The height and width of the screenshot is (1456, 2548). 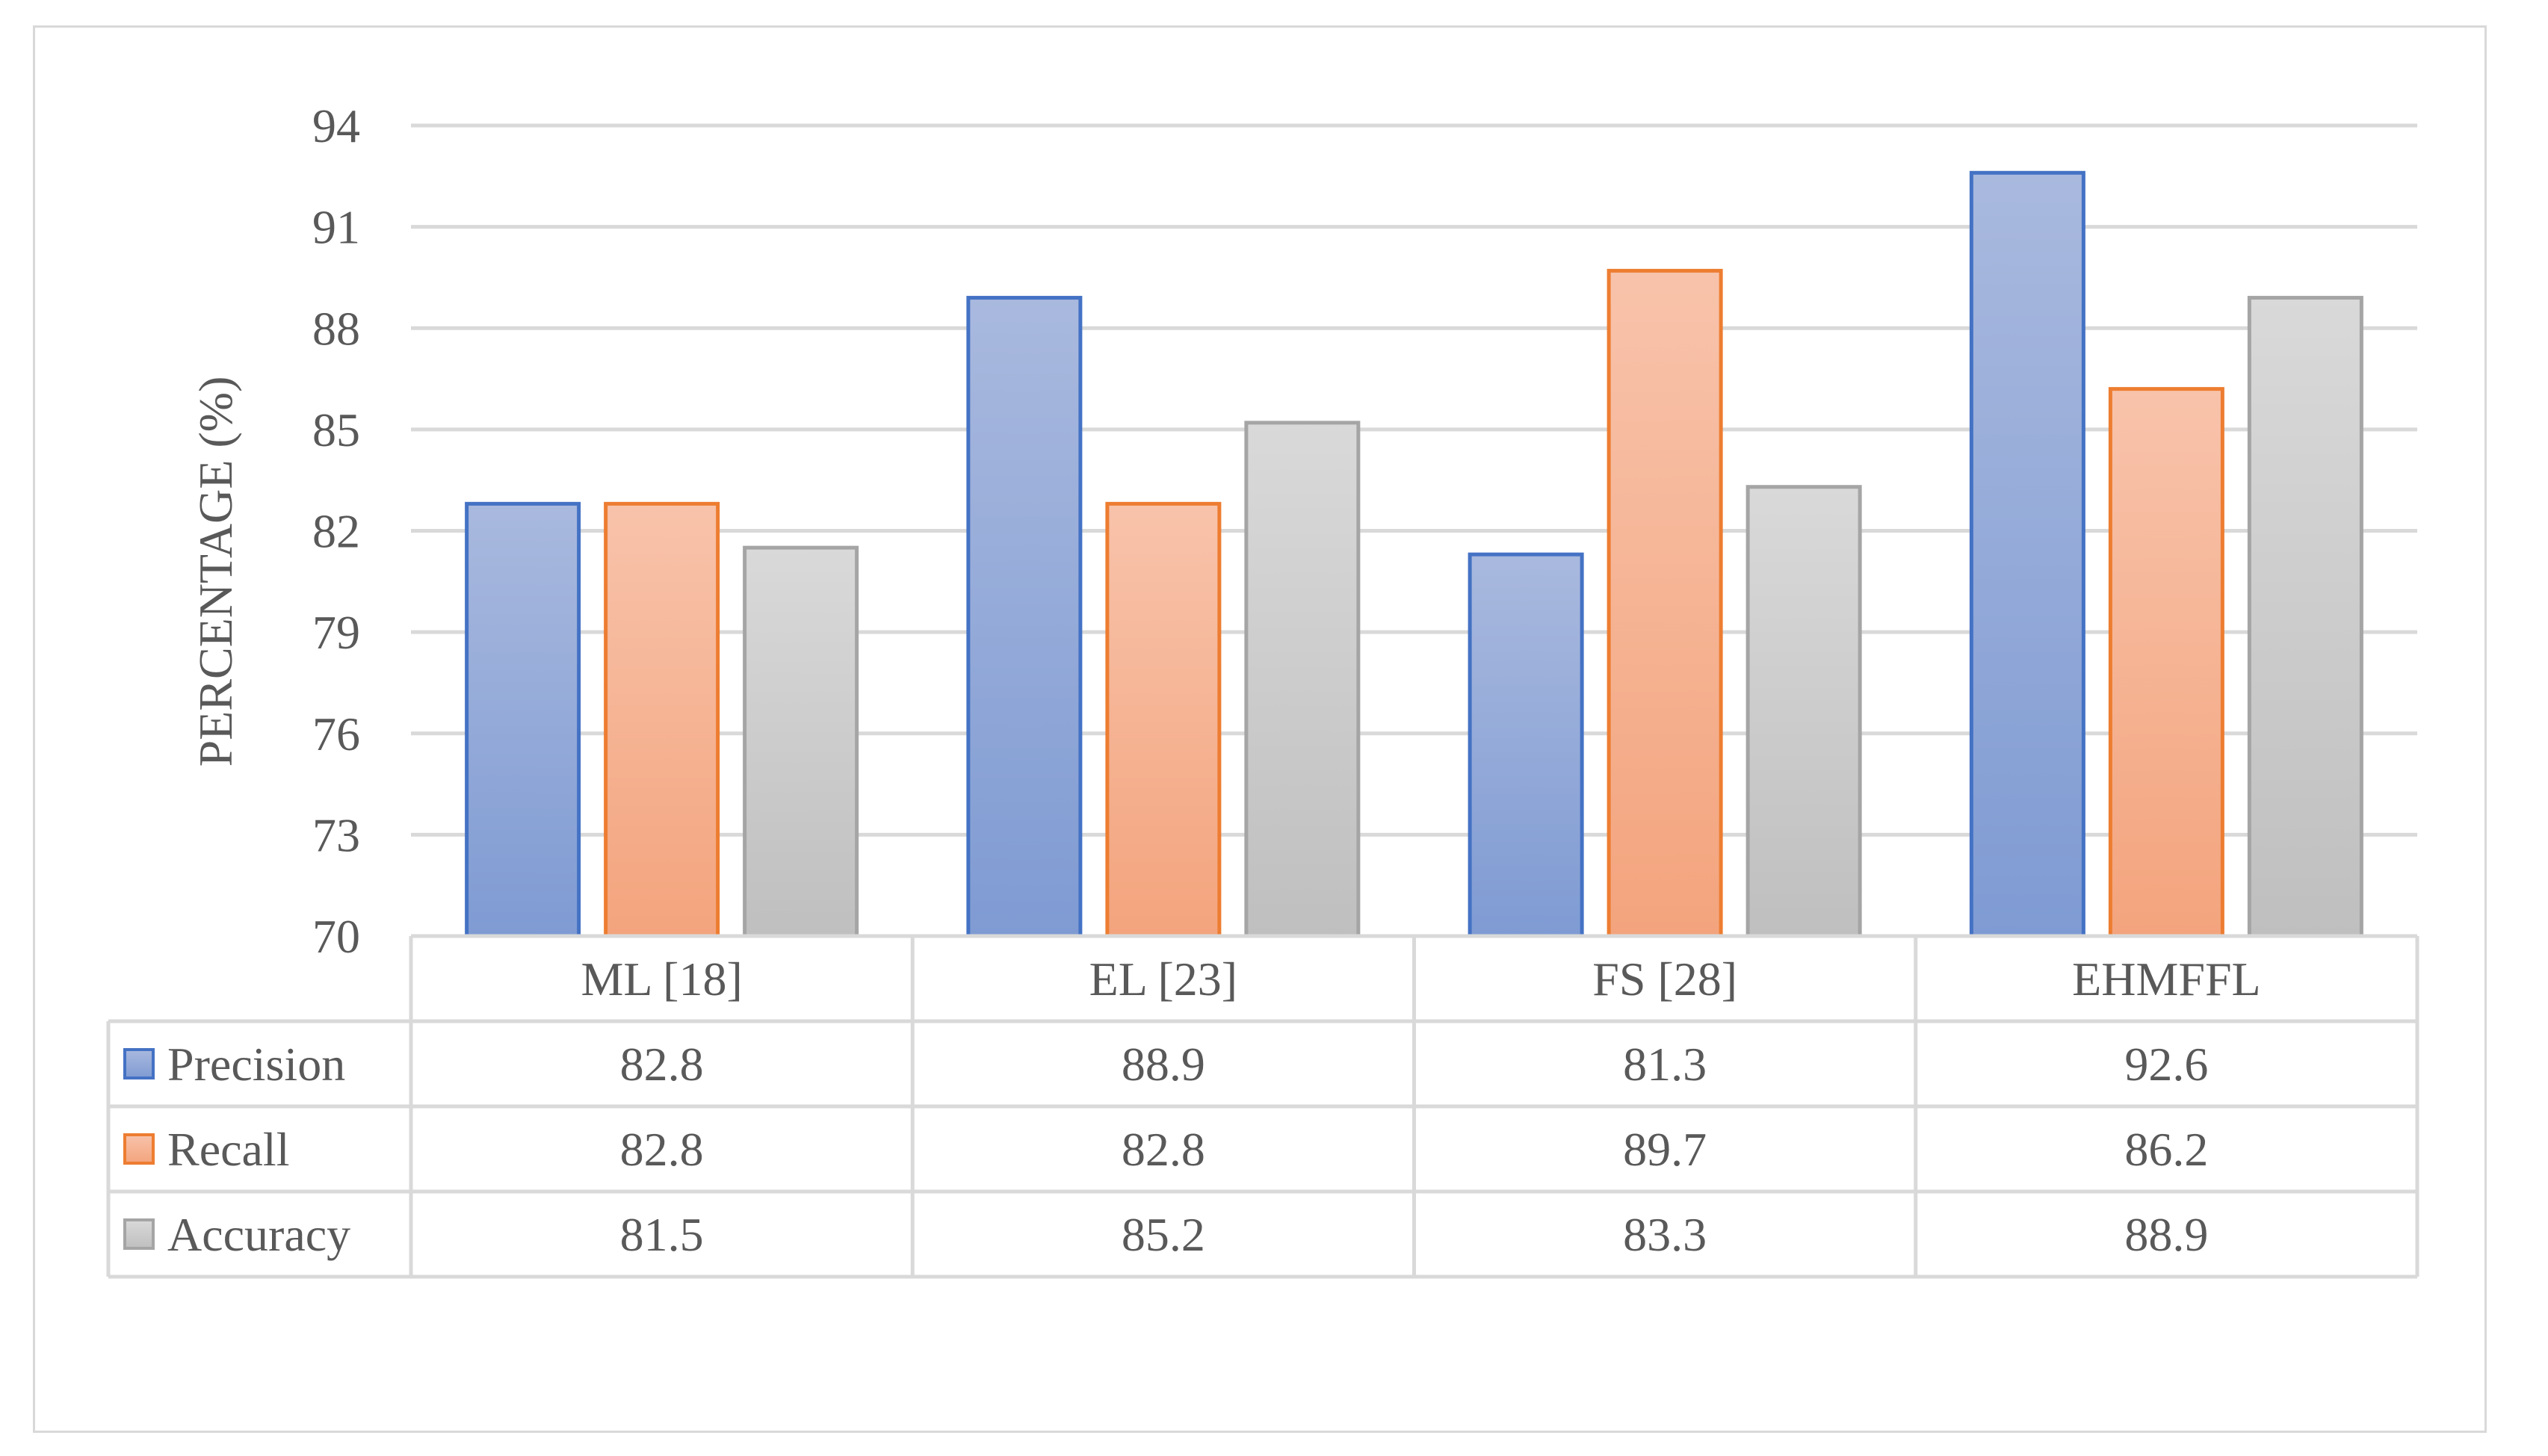 What do you see at coordinates (336, 632) in the screenshot?
I see `y-tick-label: 79` at bounding box center [336, 632].